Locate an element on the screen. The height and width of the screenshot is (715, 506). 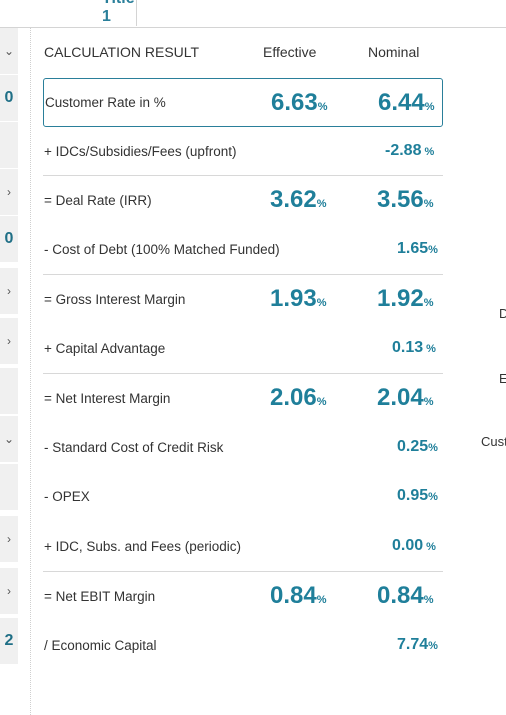
row-label: = Net EBIT Margin is located at coordinates (100, 596).